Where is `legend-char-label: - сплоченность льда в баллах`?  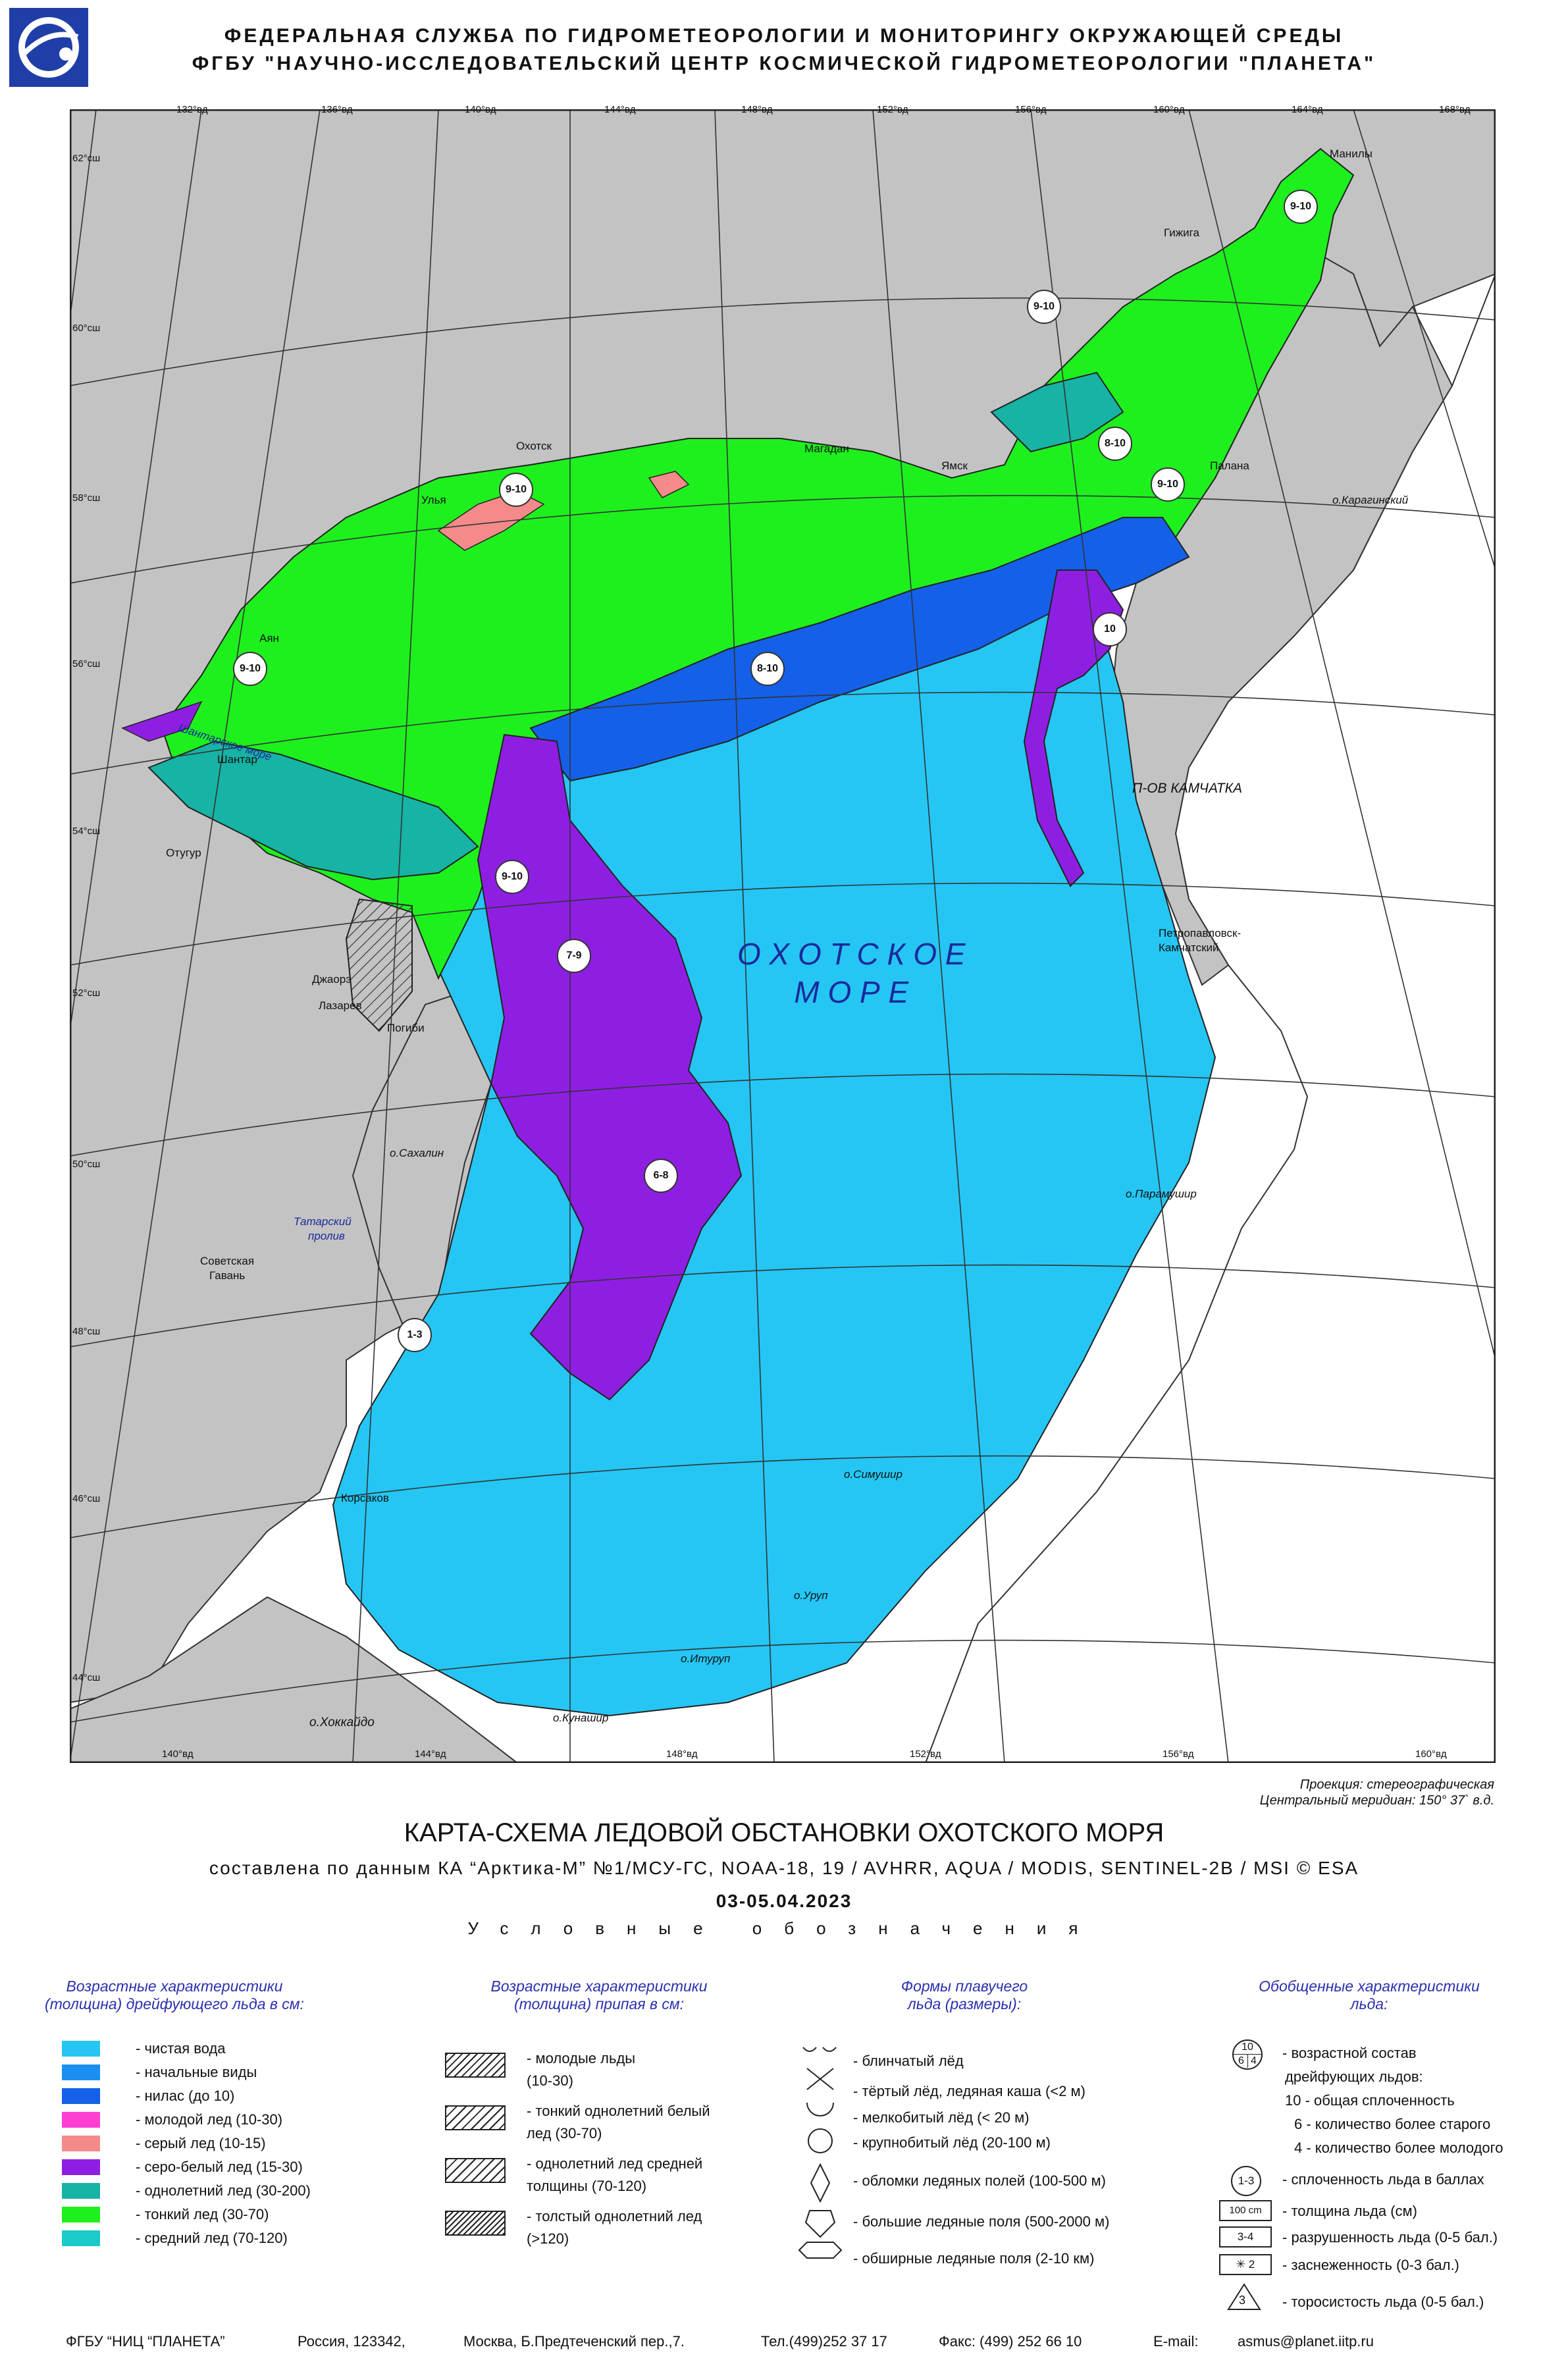 legend-char-label: - сплоченность льда в баллах is located at coordinates (1383, 2179).